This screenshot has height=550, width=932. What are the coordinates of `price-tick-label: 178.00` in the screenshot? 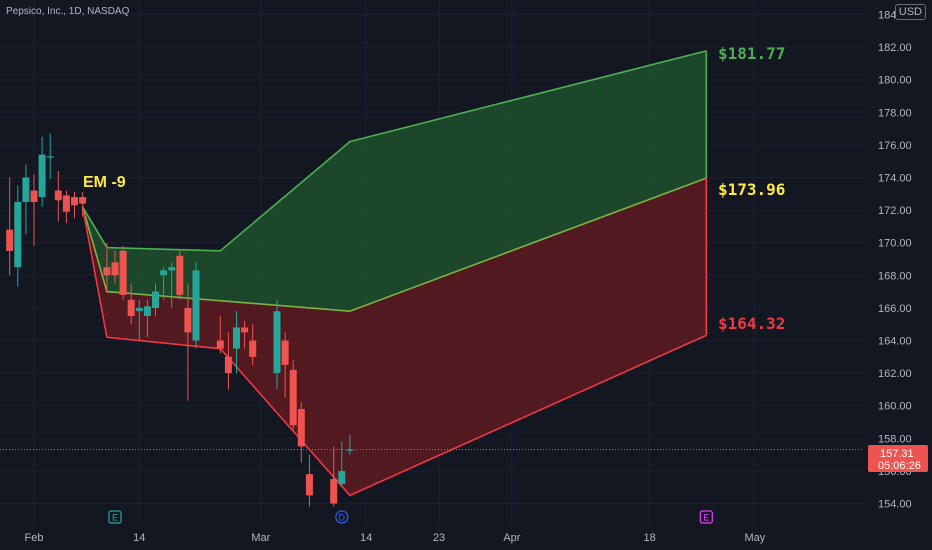 It's located at (895, 113).